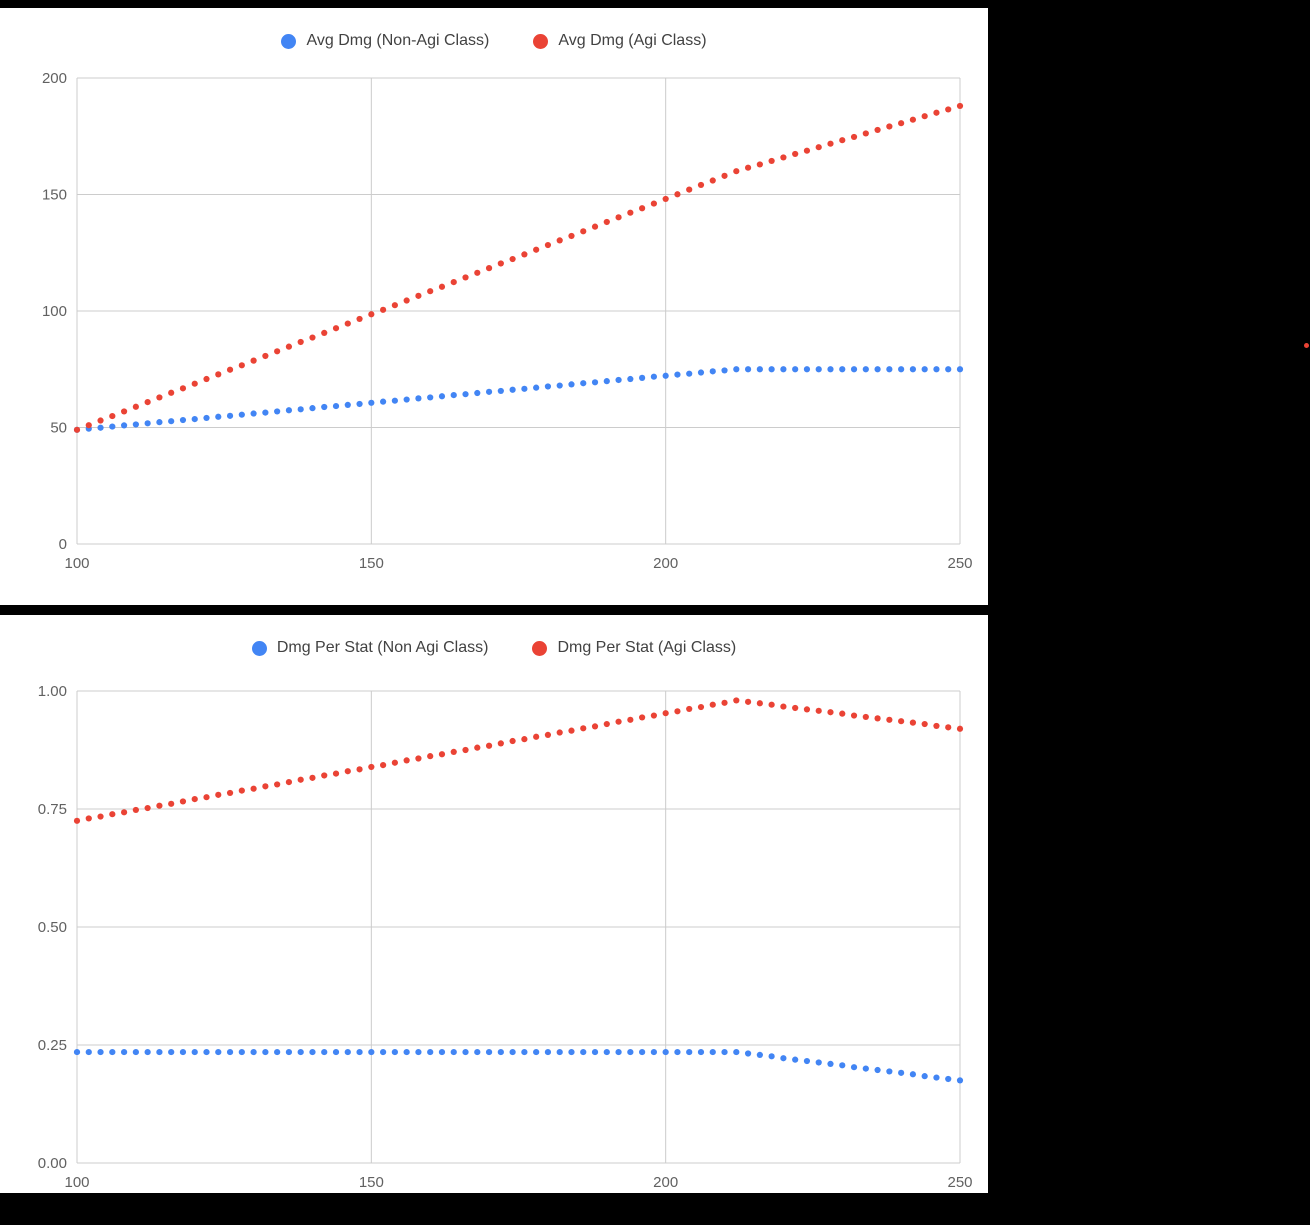 The image size is (1310, 1225). I want to click on legend-item: Avg Dmg (Agi Class), so click(620, 41).